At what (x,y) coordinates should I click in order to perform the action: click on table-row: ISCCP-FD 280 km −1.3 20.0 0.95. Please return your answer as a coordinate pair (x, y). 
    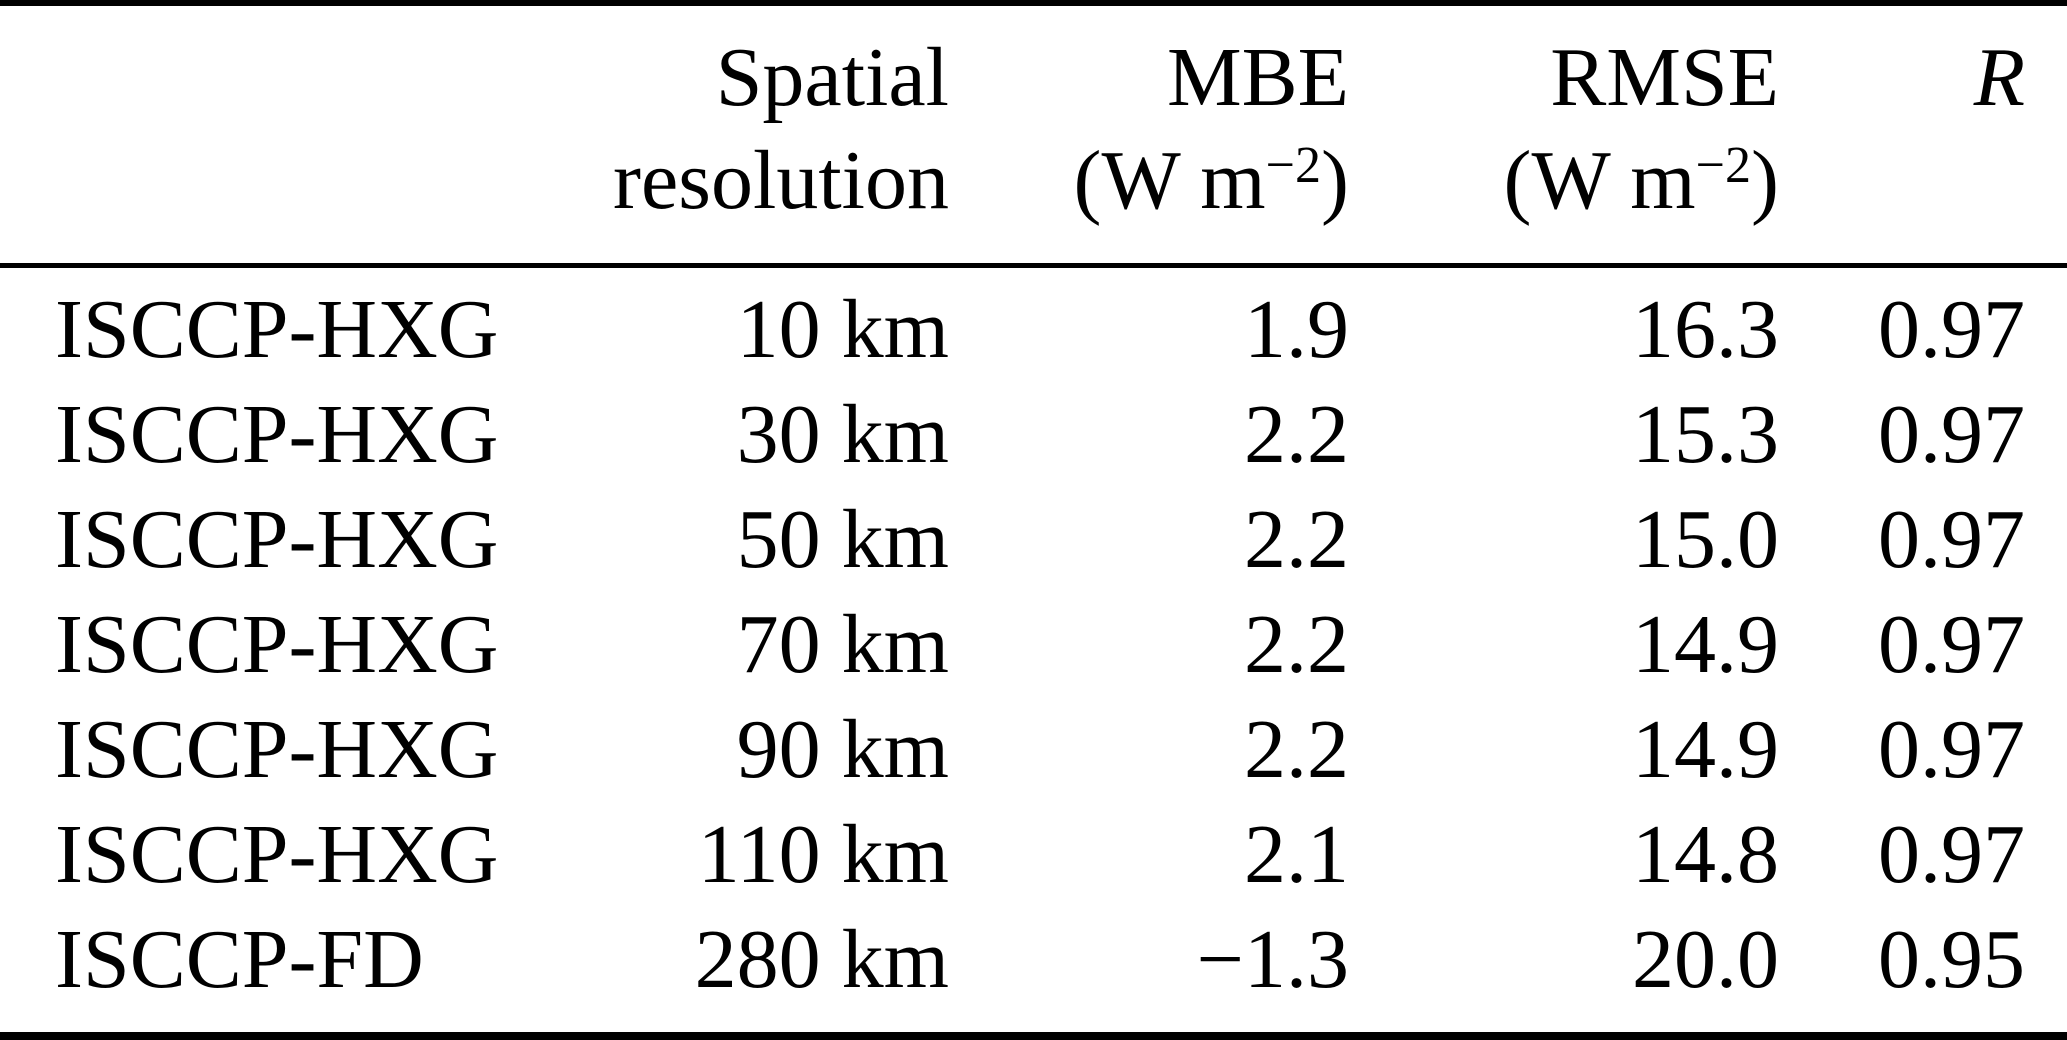
    Looking at the image, I should click on (1033, 971).